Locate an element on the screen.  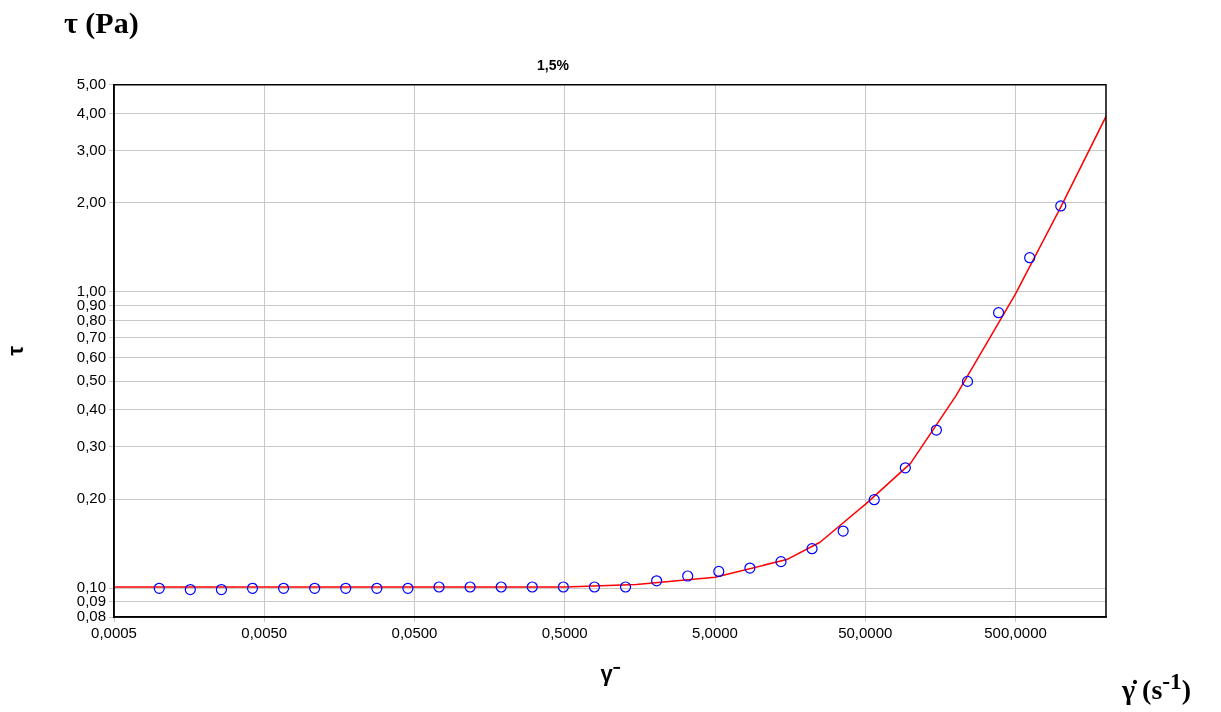
y-tick-label: 0,30 is located at coordinates (91, 446).